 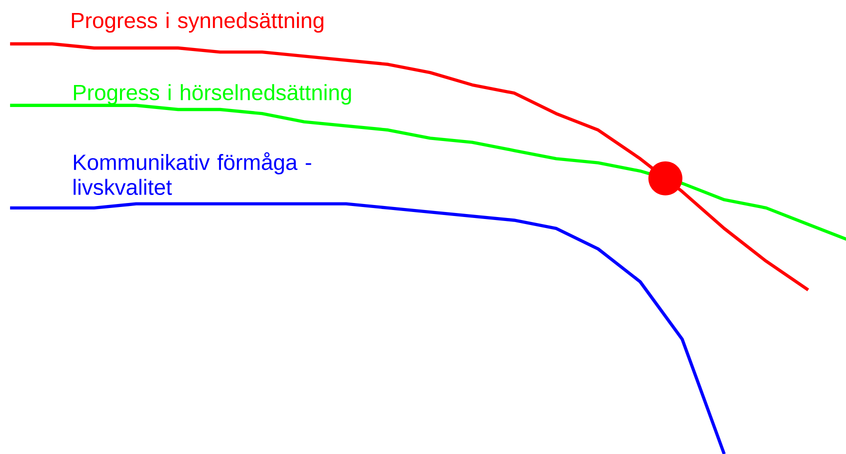 What do you see at coordinates (198, 22) in the screenshot?
I see `series-label: Progress i synnedsättning` at bounding box center [198, 22].